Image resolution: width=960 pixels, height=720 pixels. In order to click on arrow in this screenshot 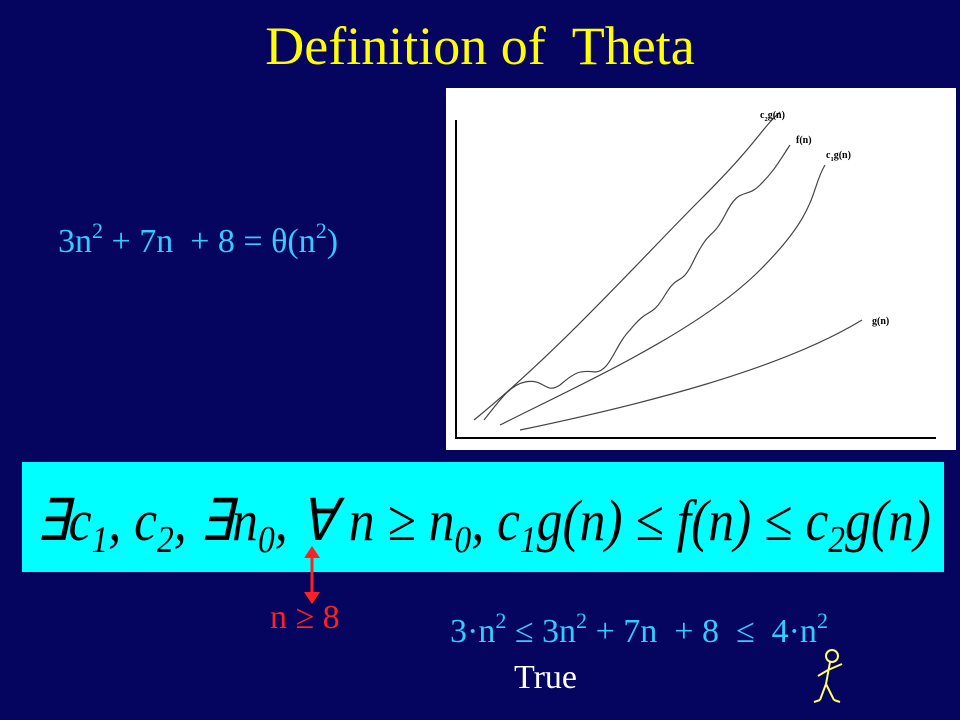, I will do `click(312, 575)`.